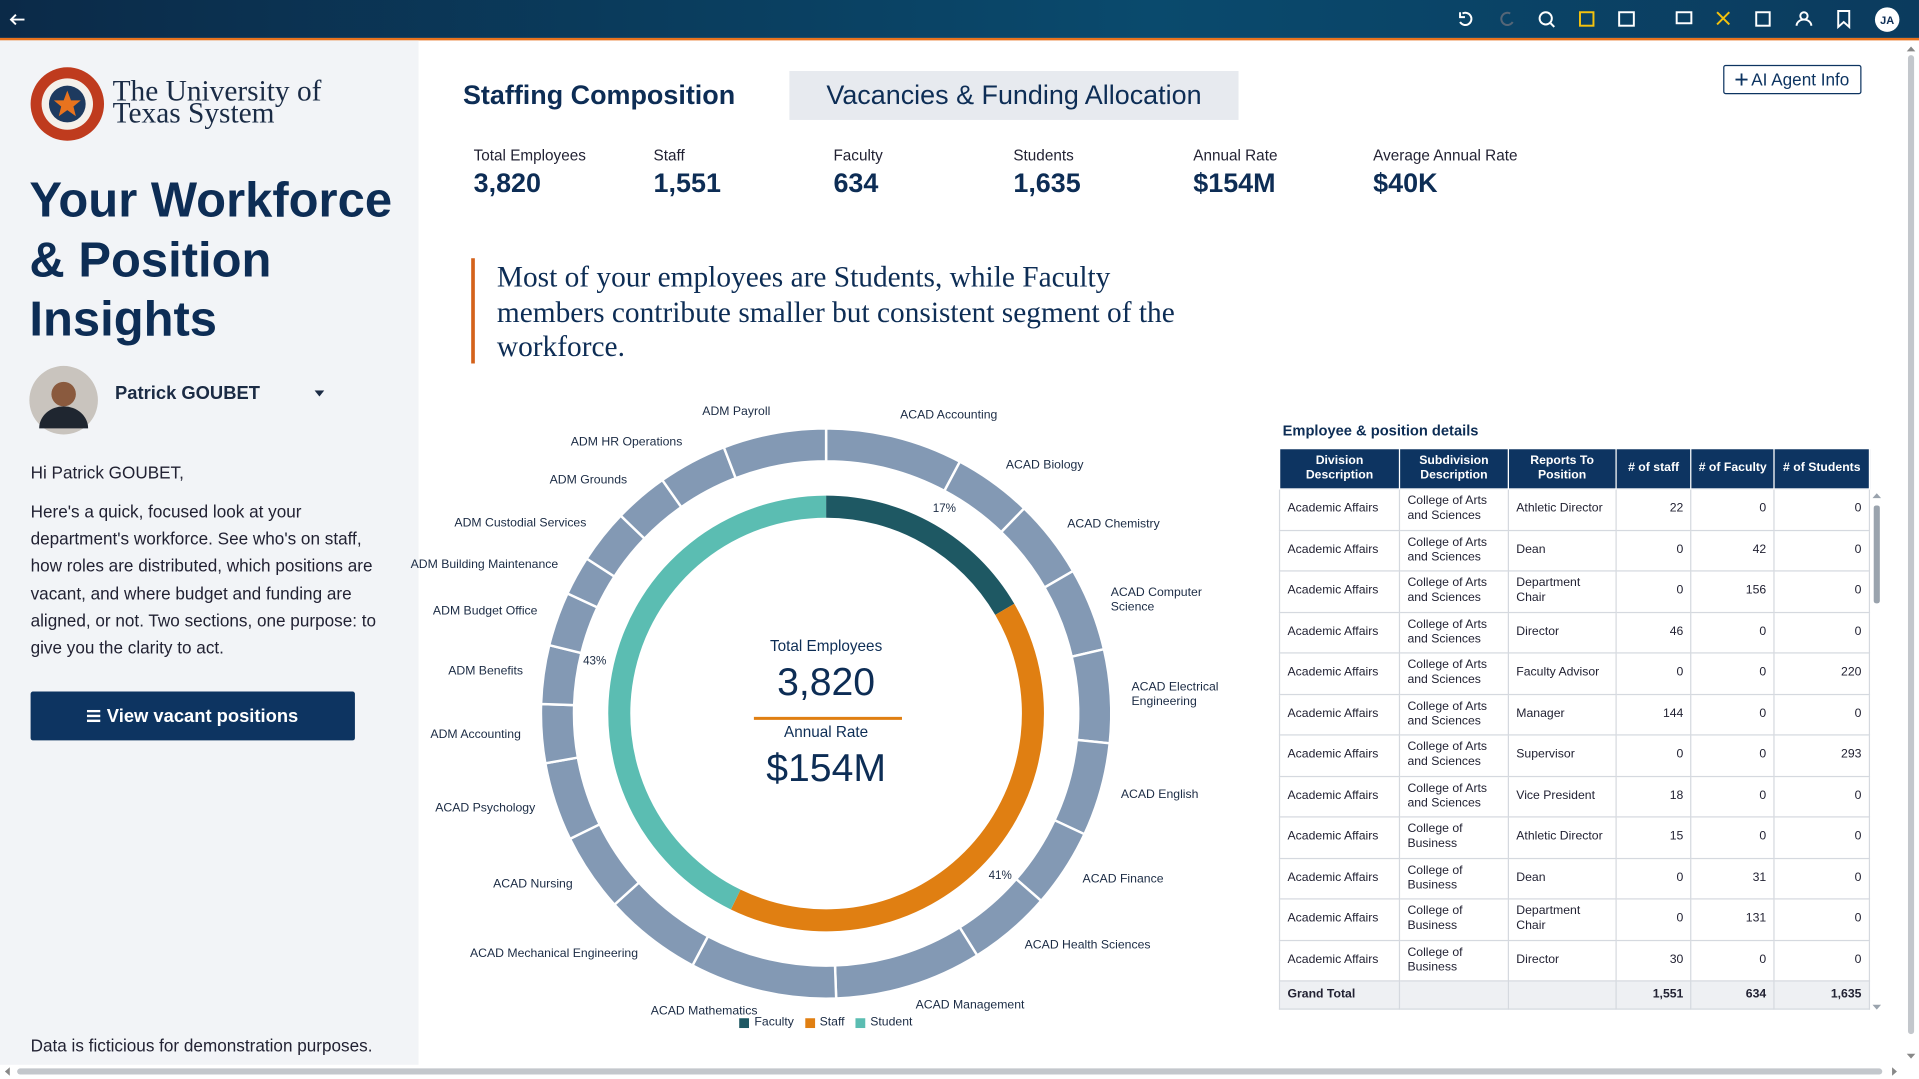  I want to click on kpi-value: 1,551, so click(687, 183).